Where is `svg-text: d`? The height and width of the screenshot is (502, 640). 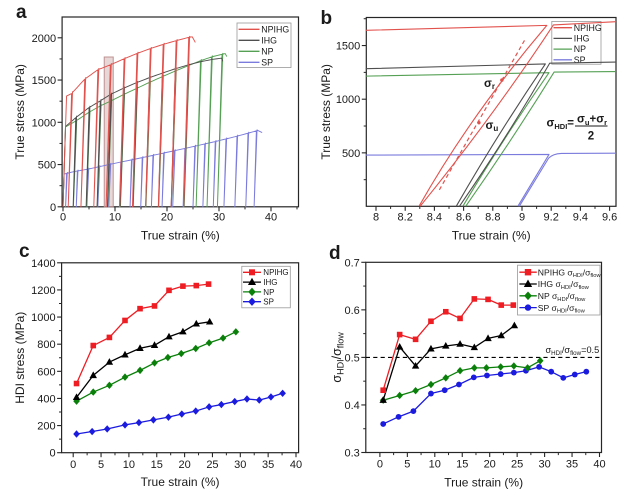 svg-text: d is located at coordinates (335, 253).